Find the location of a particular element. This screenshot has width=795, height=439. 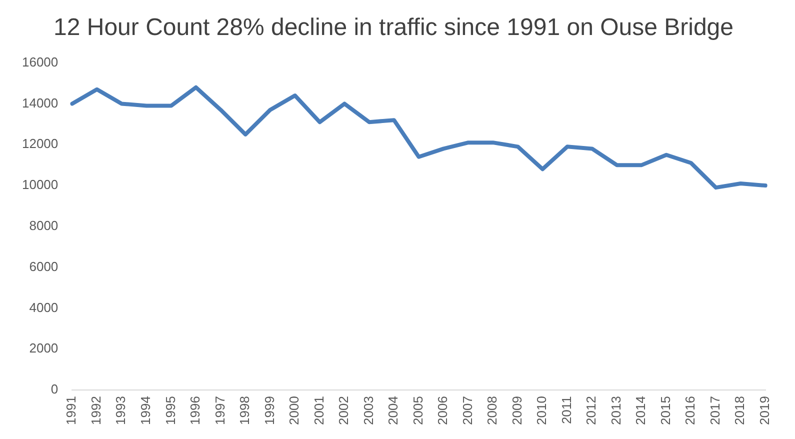

x-tick-label: 1992 is located at coordinates (96, 410).